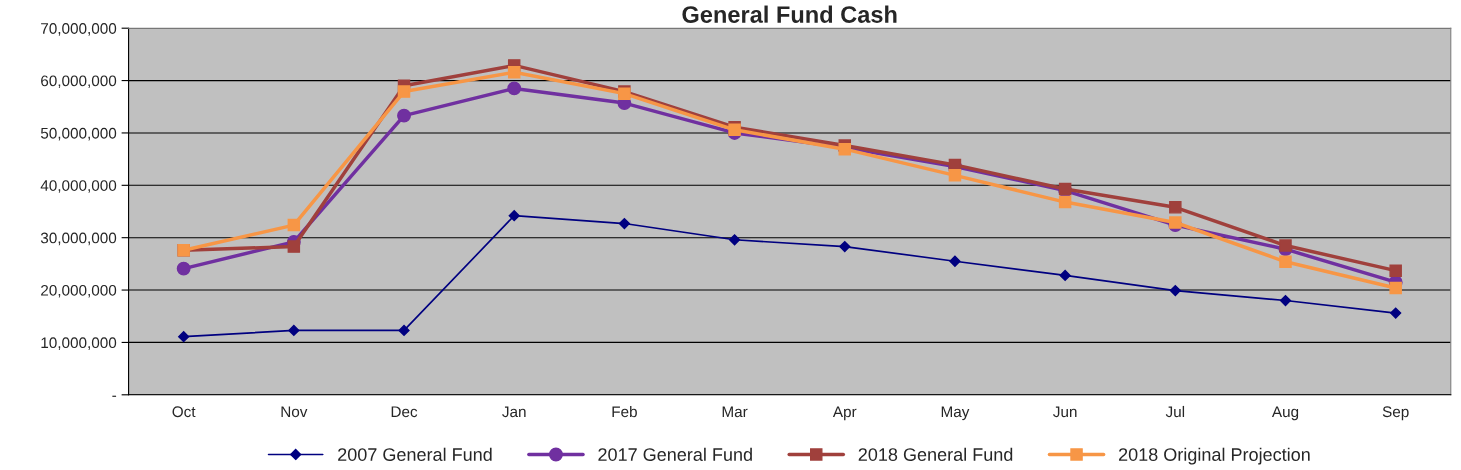  What do you see at coordinates (78, 134) in the screenshot?
I see `y-tick-label: 50,000,000` at bounding box center [78, 134].